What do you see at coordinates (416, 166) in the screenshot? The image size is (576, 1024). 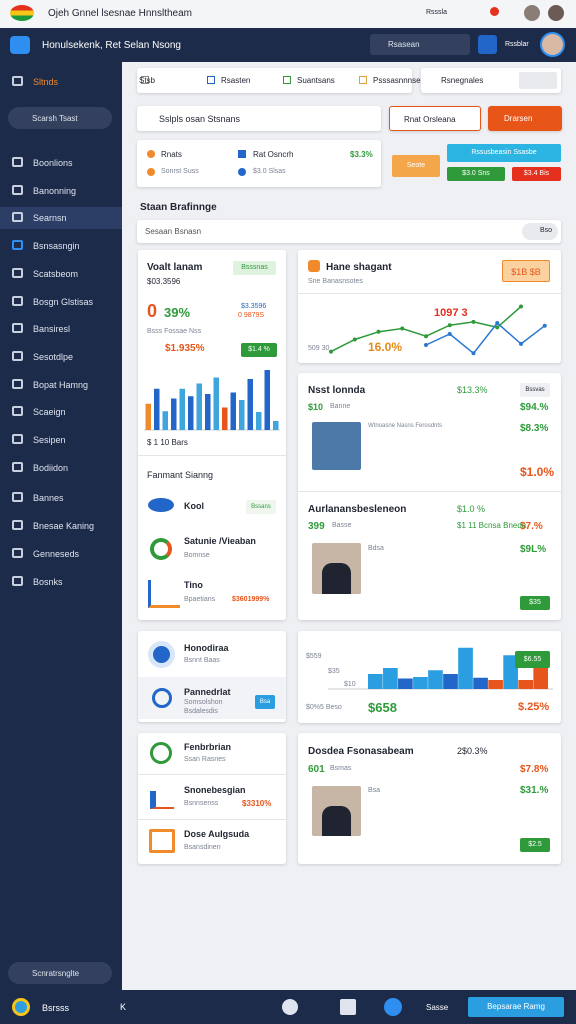 I see `button: Seote` at bounding box center [416, 166].